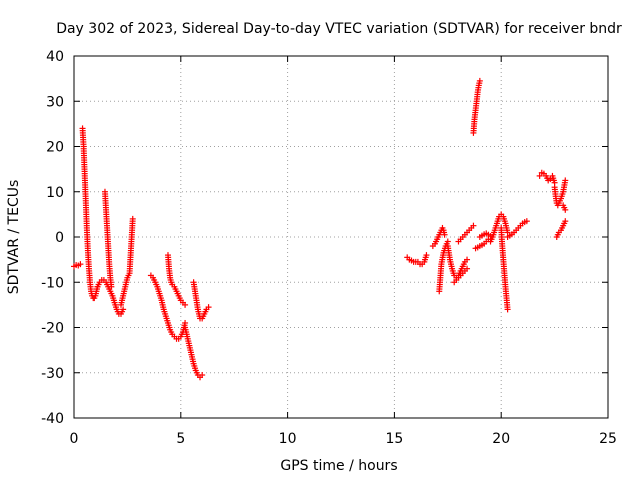 The image size is (640, 480). What do you see at coordinates (194, 352) in the screenshot?
I see `series-seg8` at bounding box center [194, 352].